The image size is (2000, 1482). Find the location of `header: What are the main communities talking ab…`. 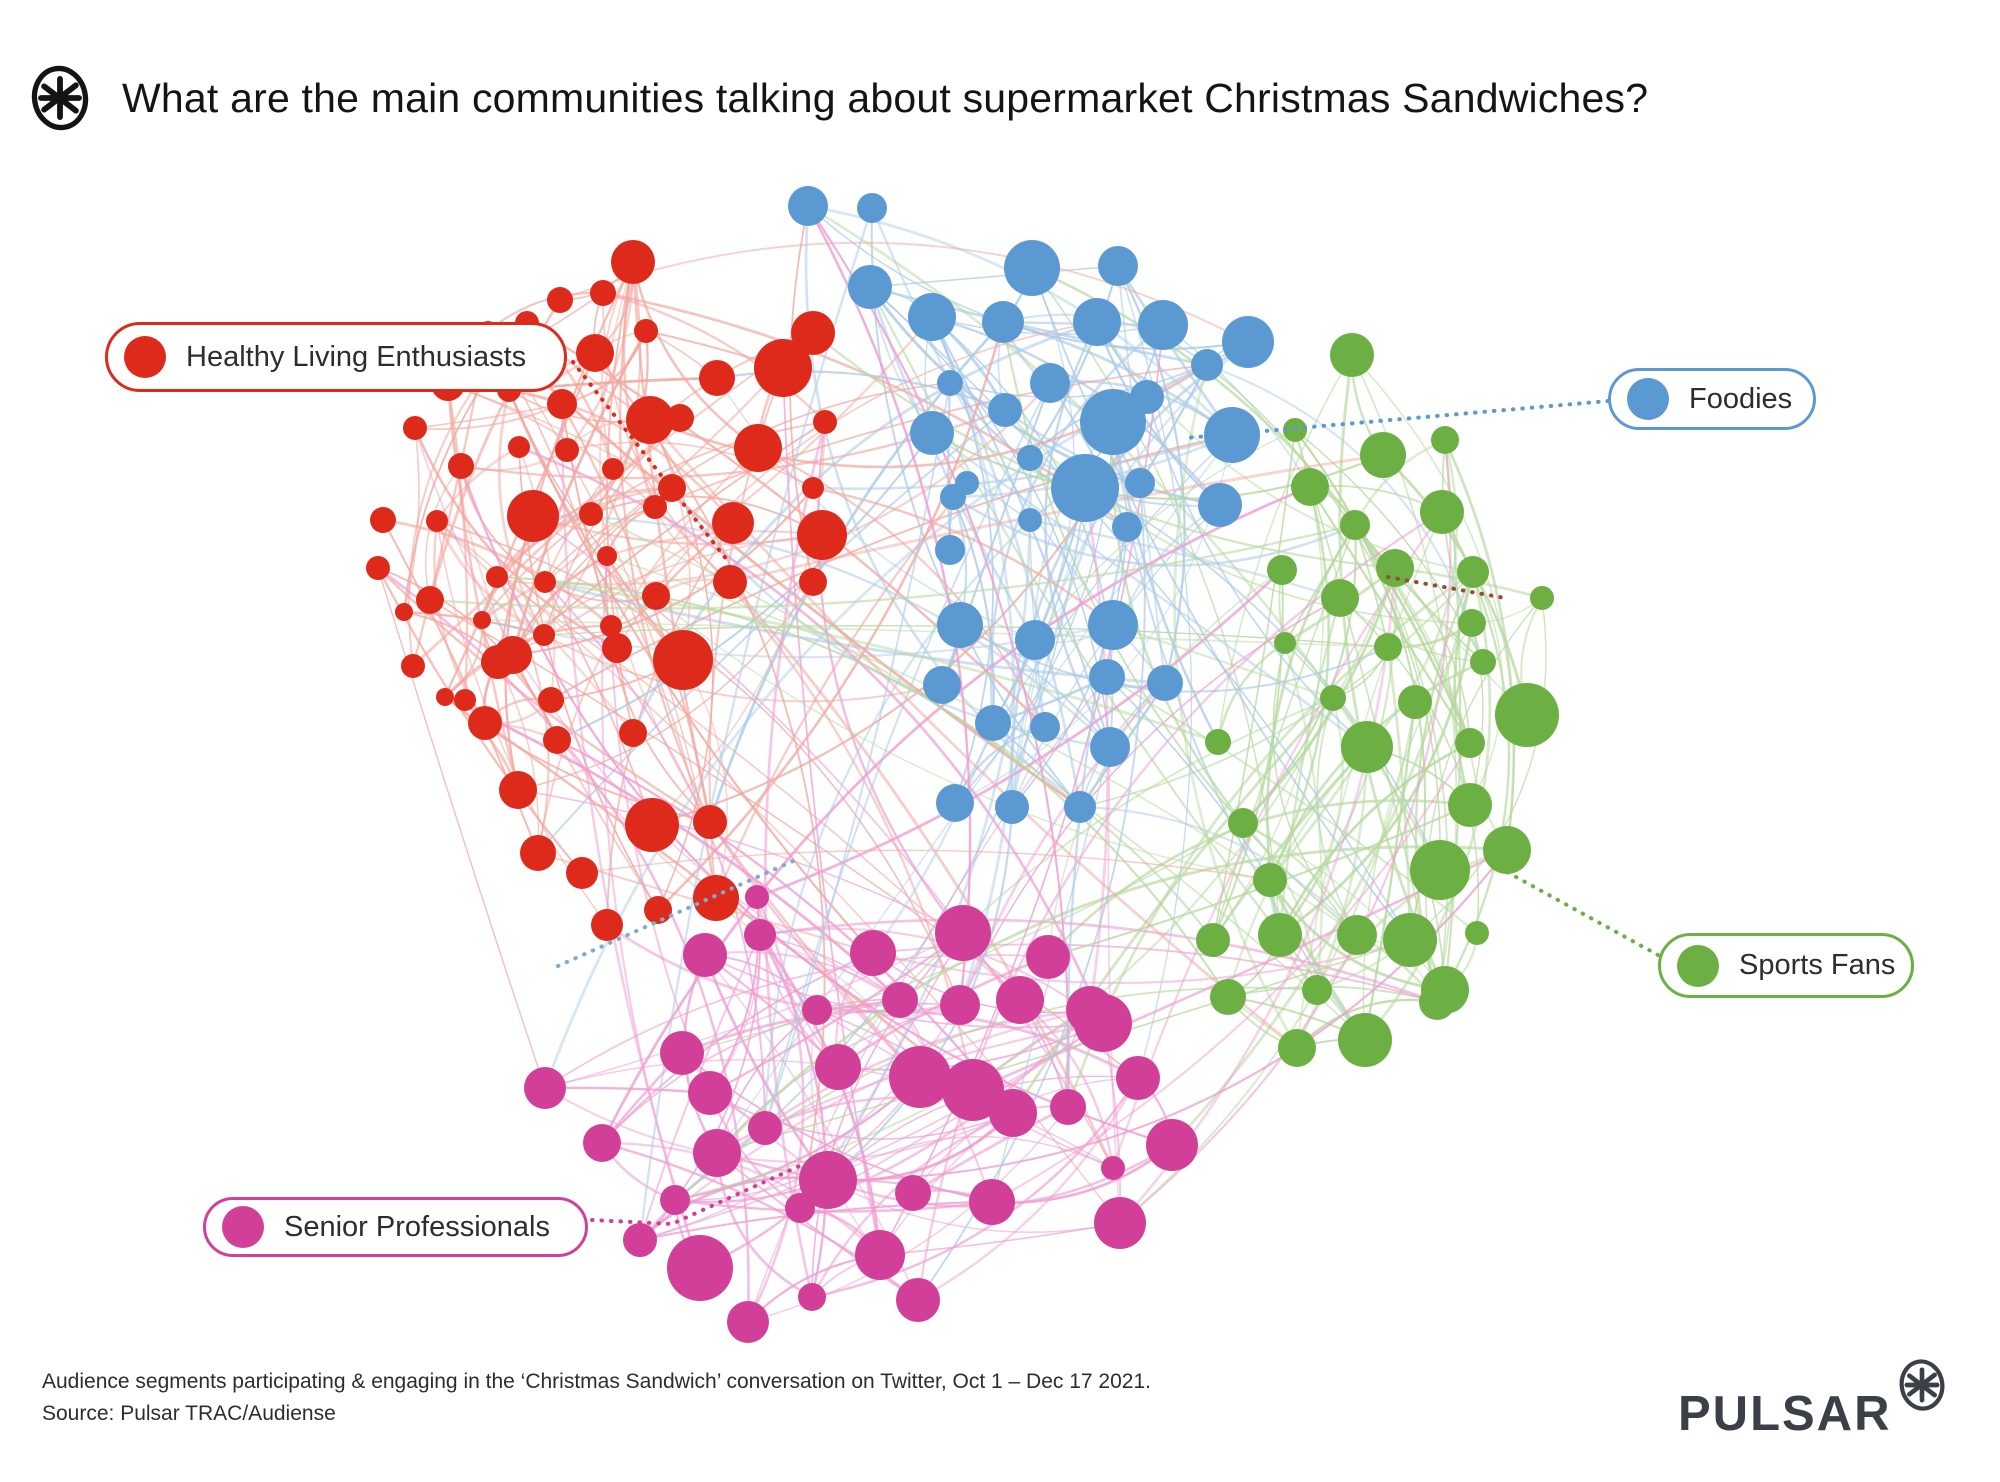

header: What are the main communities talking ab… is located at coordinates (837, 98).